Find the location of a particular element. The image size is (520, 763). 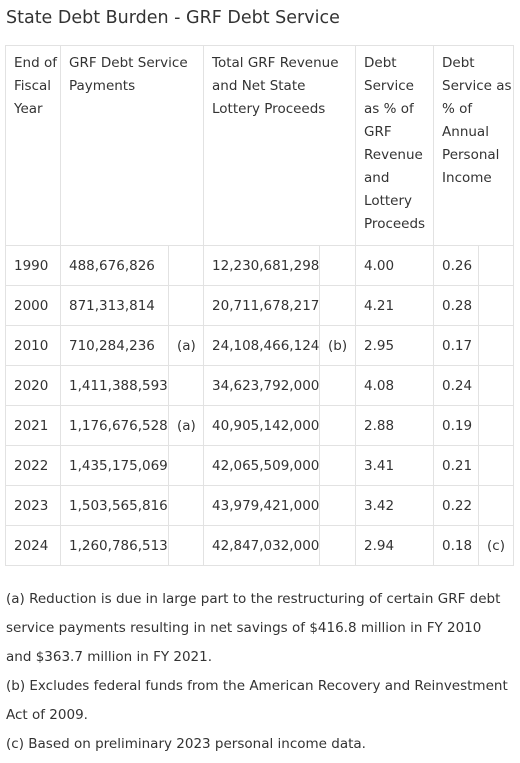

cell-total-revenue: 20,711,678,217 is located at coordinates (262, 305).